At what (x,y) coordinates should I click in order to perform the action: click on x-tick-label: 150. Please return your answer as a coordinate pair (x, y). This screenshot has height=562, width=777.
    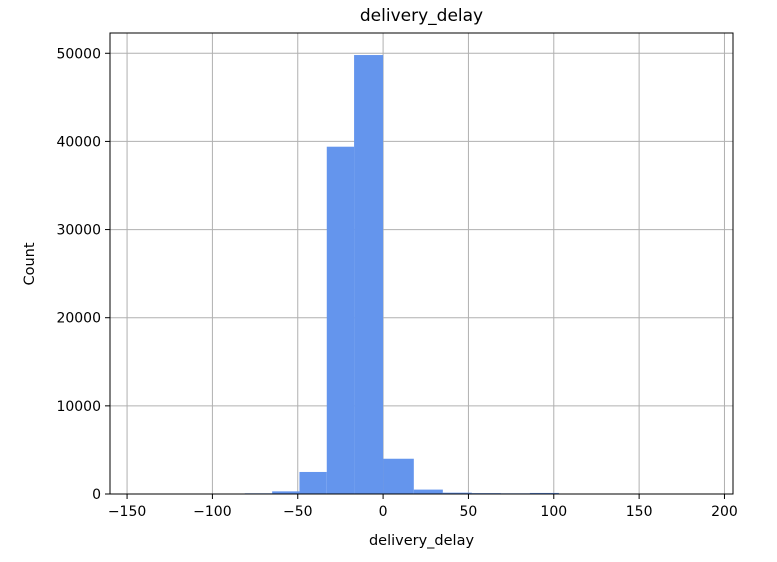
    Looking at the image, I should click on (639, 512).